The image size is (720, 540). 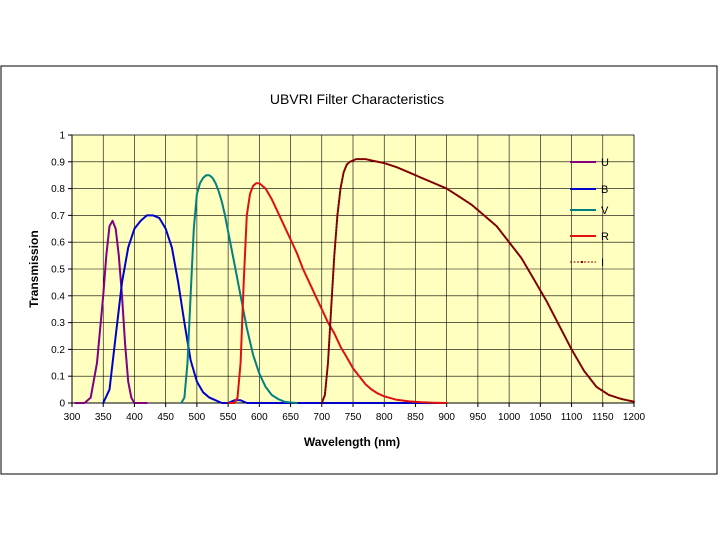 What do you see at coordinates (353, 417) in the screenshot?
I see `x-tick-label: 750` at bounding box center [353, 417].